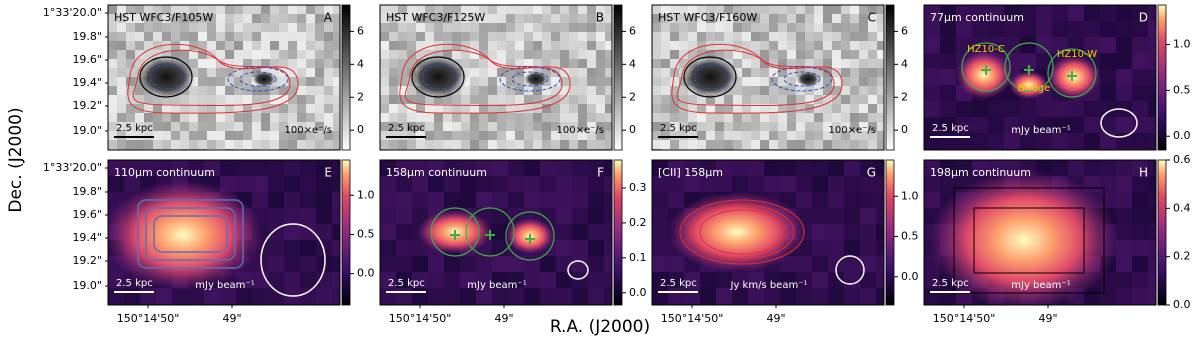 This screenshot has height=344, width=1200. I want to click on x-tick-label: 49", so click(775, 318).